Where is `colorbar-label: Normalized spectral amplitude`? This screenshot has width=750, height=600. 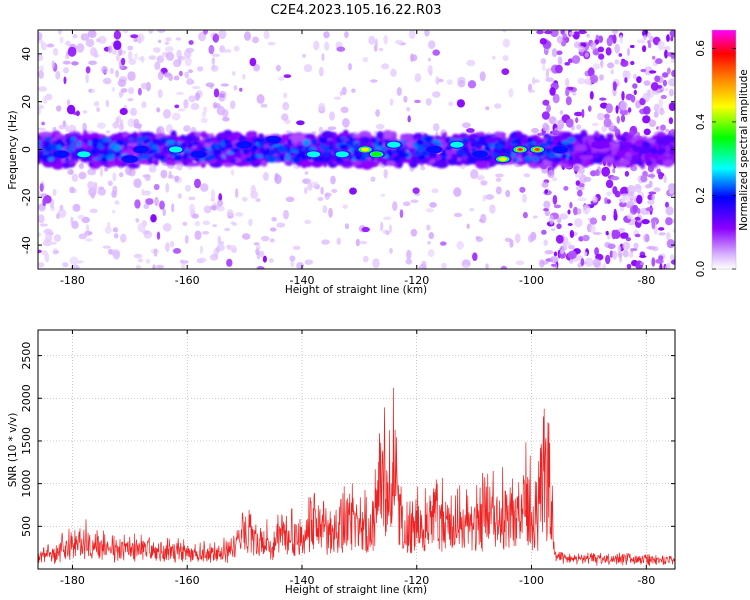
colorbar-label: Normalized spectral amplitude is located at coordinates (744, 149).